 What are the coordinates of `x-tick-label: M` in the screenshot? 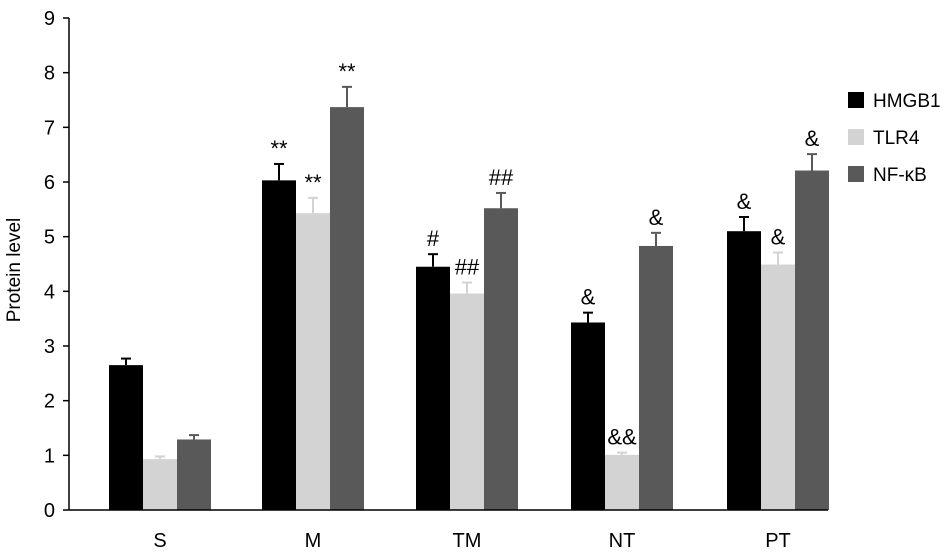 It's located at (313, 541).